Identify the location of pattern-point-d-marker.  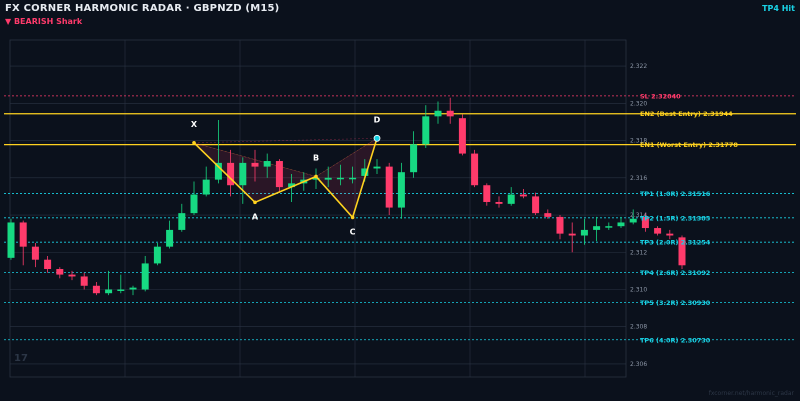
(377, 138).